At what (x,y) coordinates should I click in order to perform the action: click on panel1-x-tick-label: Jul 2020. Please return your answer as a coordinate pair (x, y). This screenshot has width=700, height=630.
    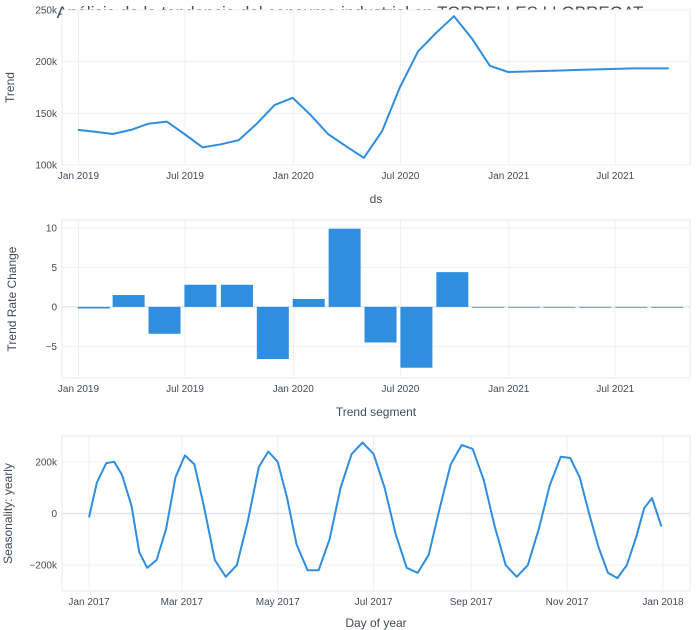
    Looking at the image, I should click on (401, 176).